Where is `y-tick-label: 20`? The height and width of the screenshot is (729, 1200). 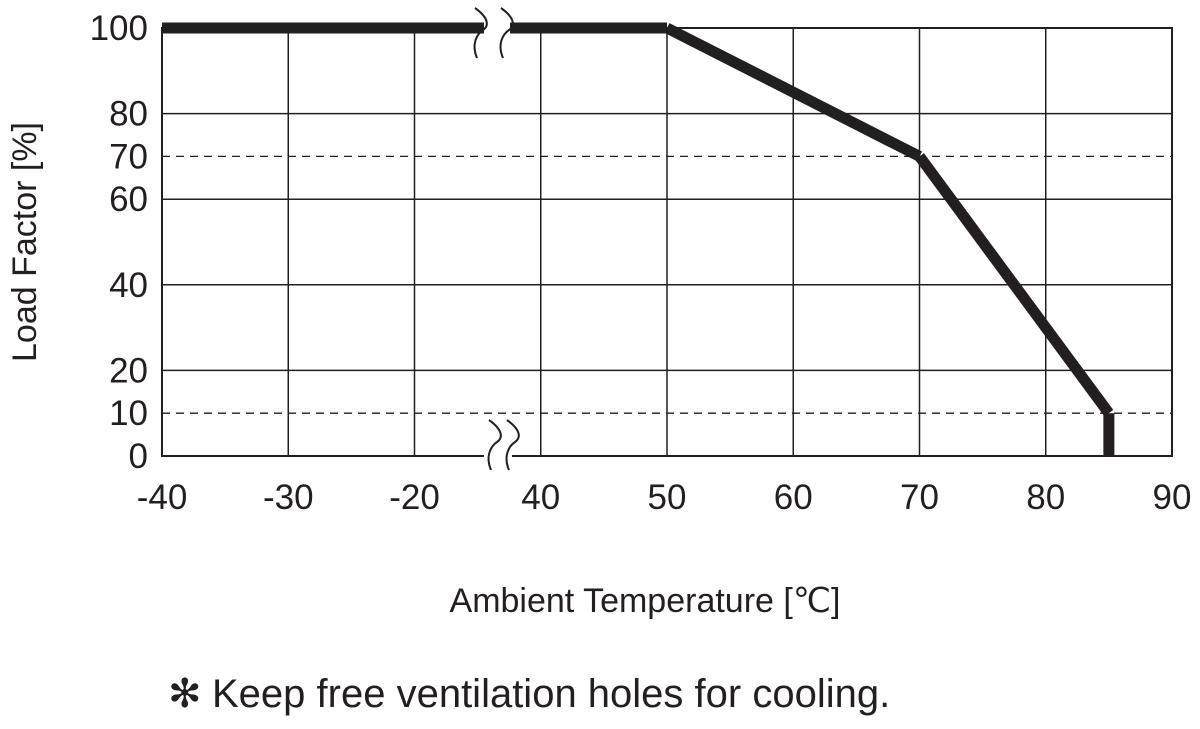
y-tick-label: 20 is located at coordinates (128, 370).